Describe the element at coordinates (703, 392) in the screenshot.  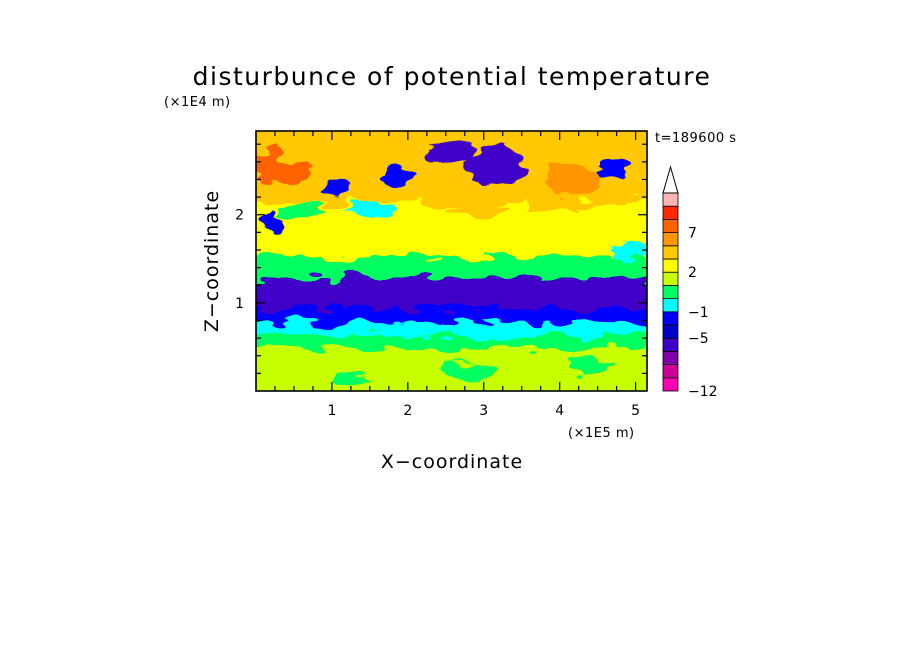
I see `colorbar-label: −12` at that location.